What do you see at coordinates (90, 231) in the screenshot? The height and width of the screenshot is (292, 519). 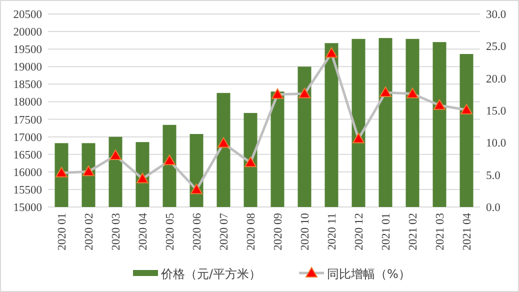 I see `x-tick-label: 2020 02` at bounding box center [90, 231].